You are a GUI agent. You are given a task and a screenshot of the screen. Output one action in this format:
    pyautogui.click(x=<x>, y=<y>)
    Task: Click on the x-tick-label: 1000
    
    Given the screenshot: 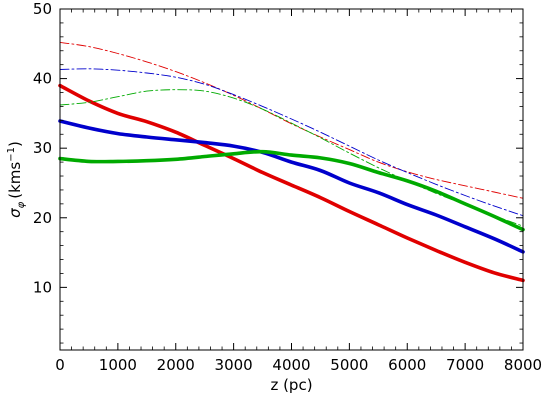 What is the action you would take?
    pyautogui.click(x=118, y=365)
    